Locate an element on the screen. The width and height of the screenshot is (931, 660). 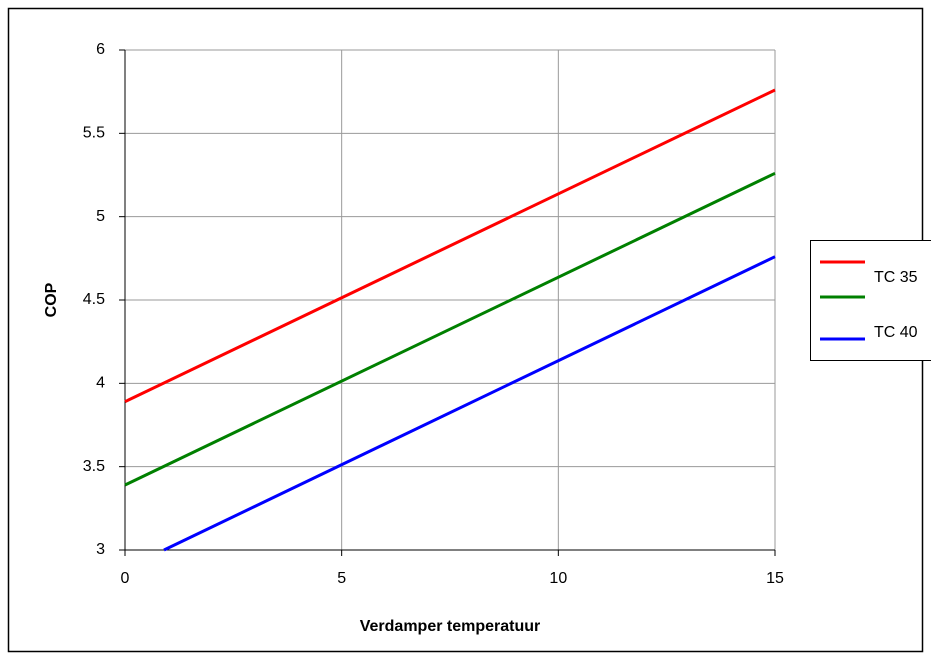
y-tick-label: 6 is located at coordinates (100, 49).